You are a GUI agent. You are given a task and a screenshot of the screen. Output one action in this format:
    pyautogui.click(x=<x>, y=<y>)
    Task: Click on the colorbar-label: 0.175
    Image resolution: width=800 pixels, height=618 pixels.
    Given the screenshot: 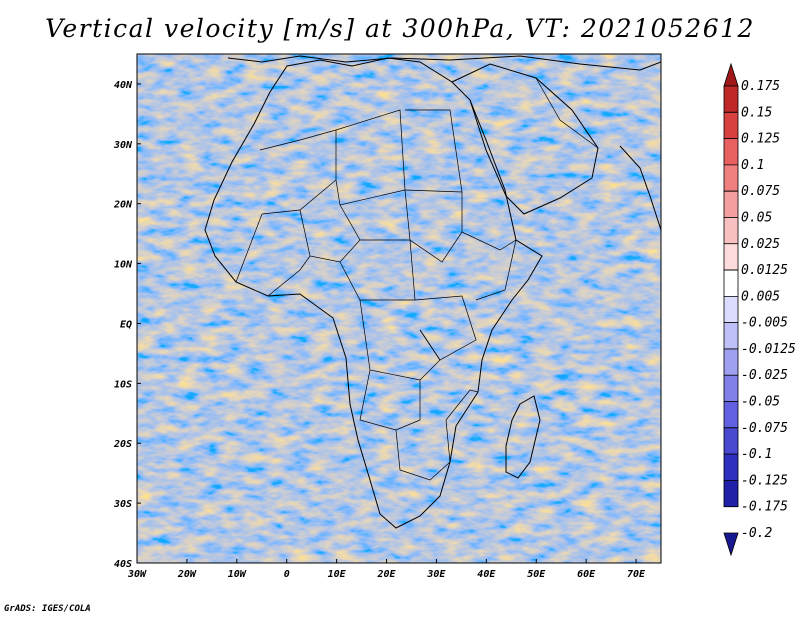 What is the action you would take?
    pyautogui.click(x=760, y=86)
    